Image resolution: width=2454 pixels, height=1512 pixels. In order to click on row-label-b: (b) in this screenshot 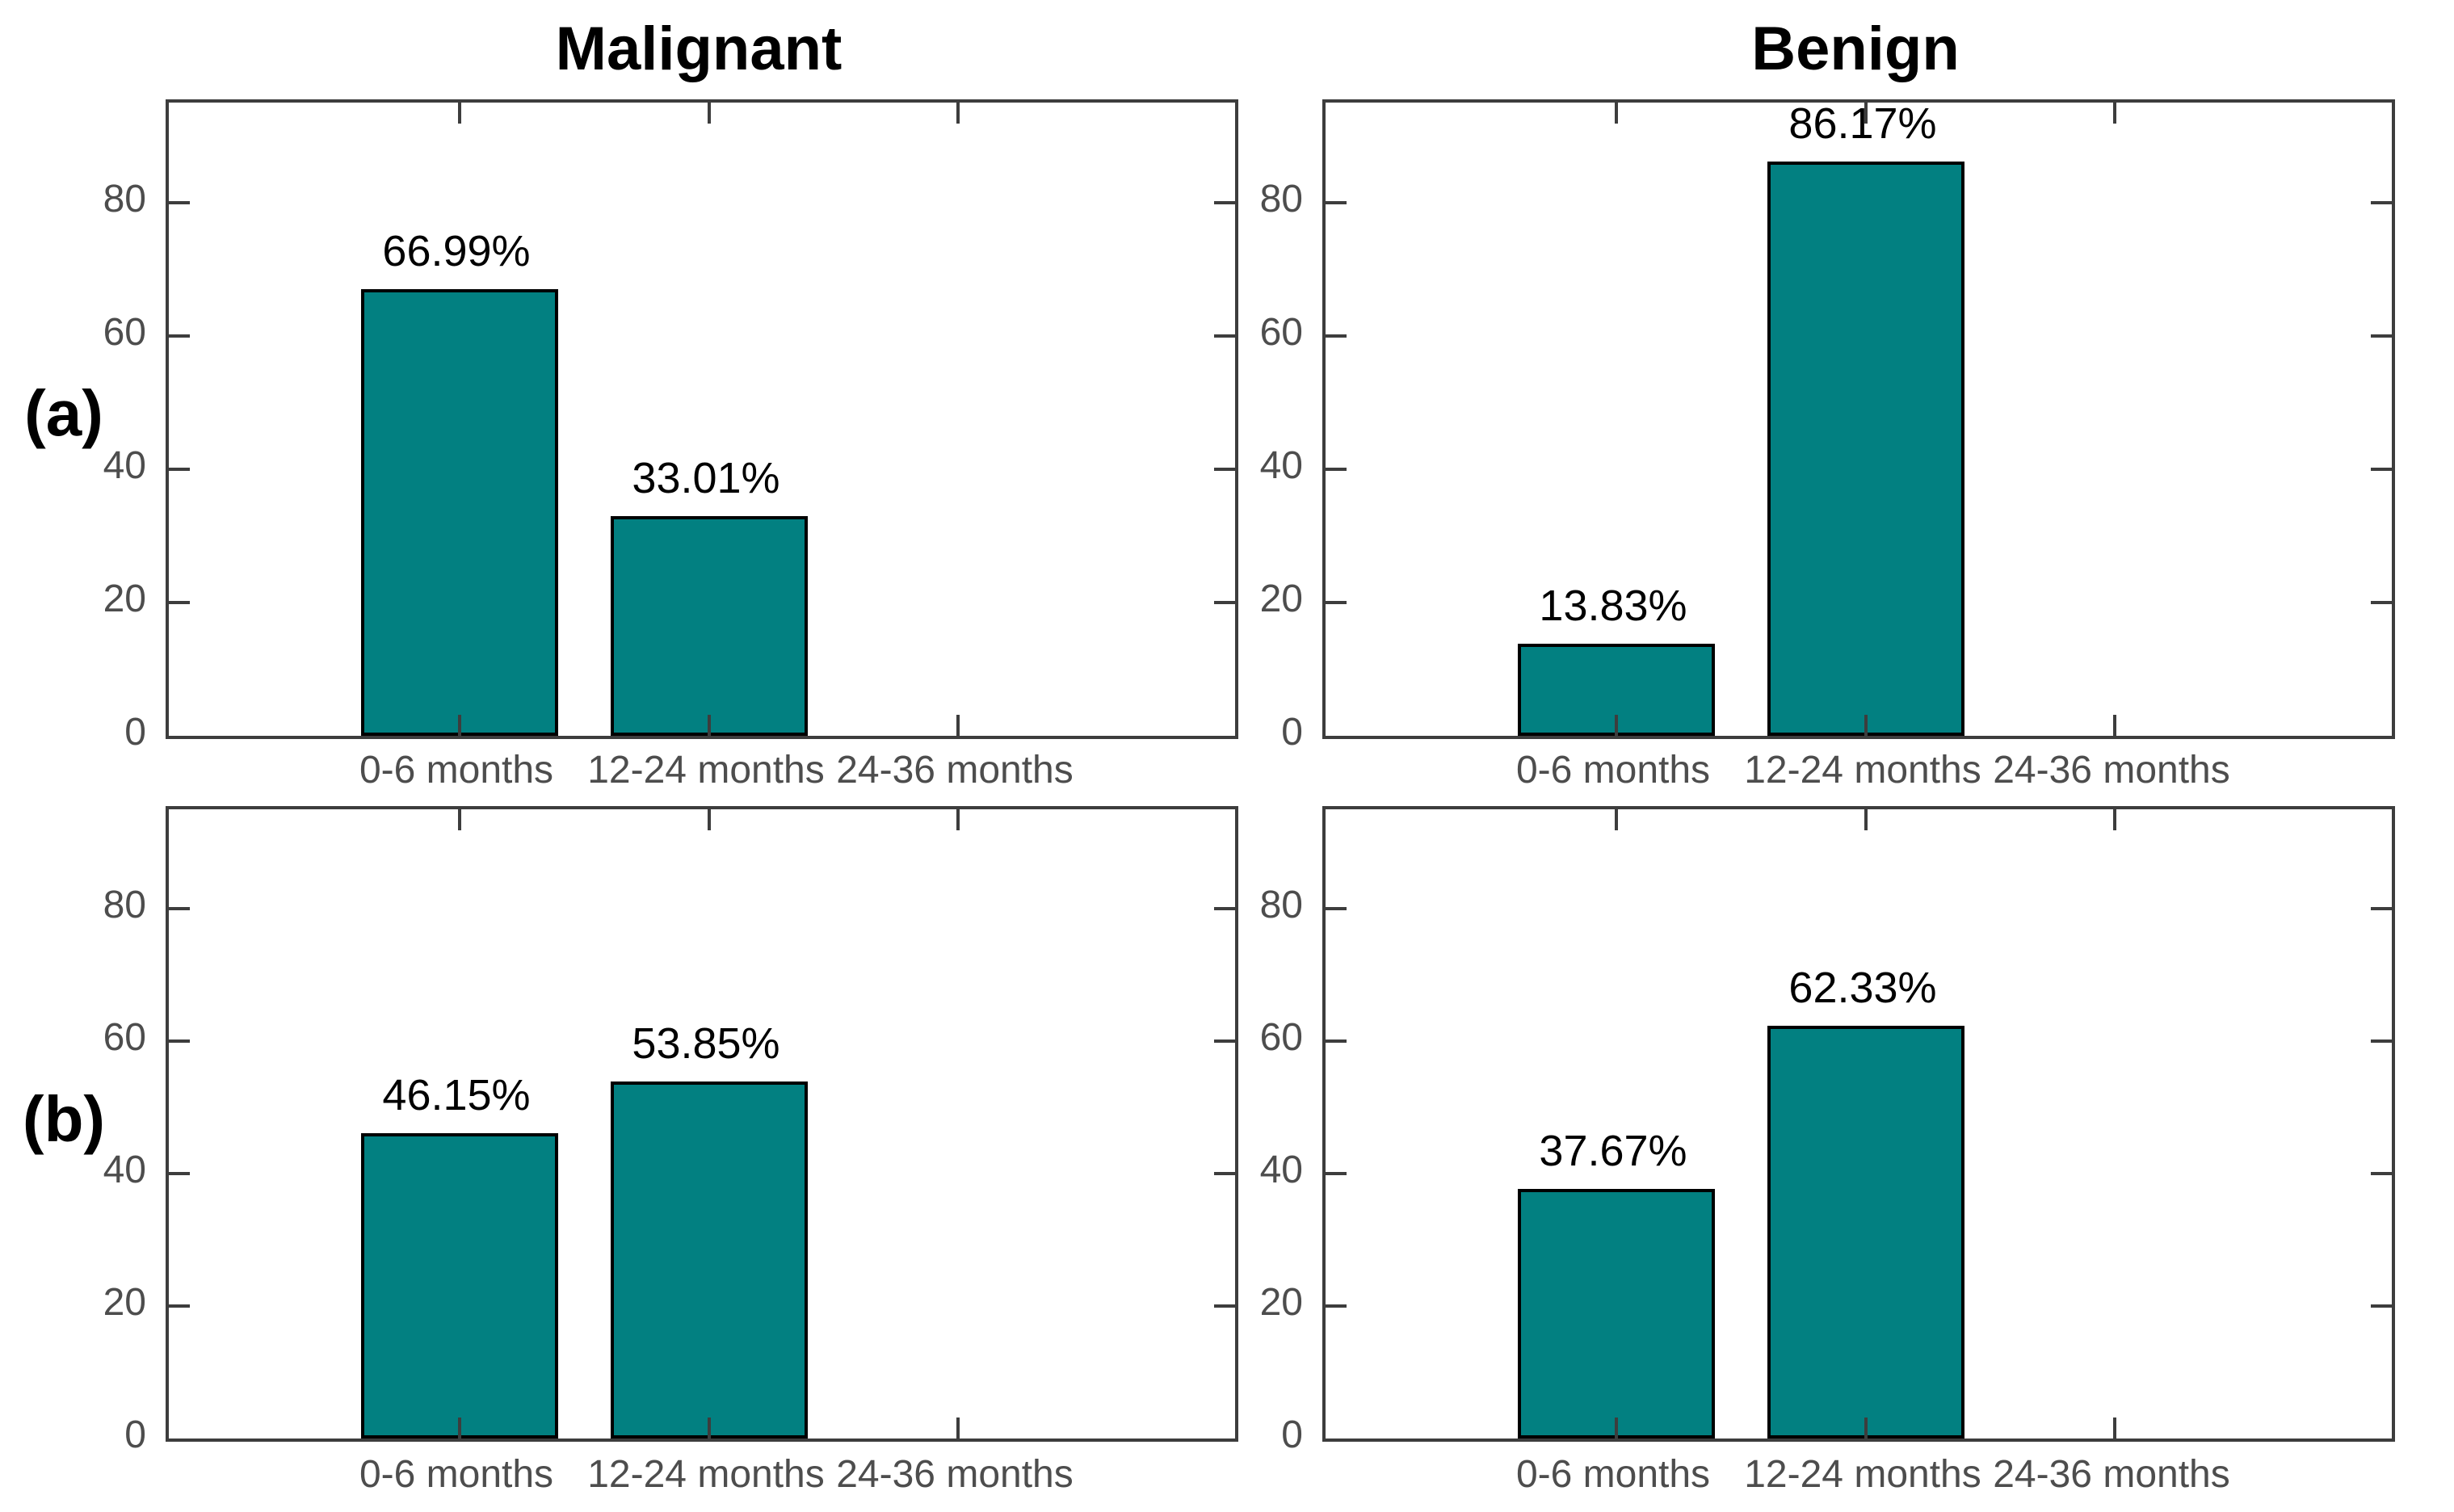, I will do `click(64, 1119)`.